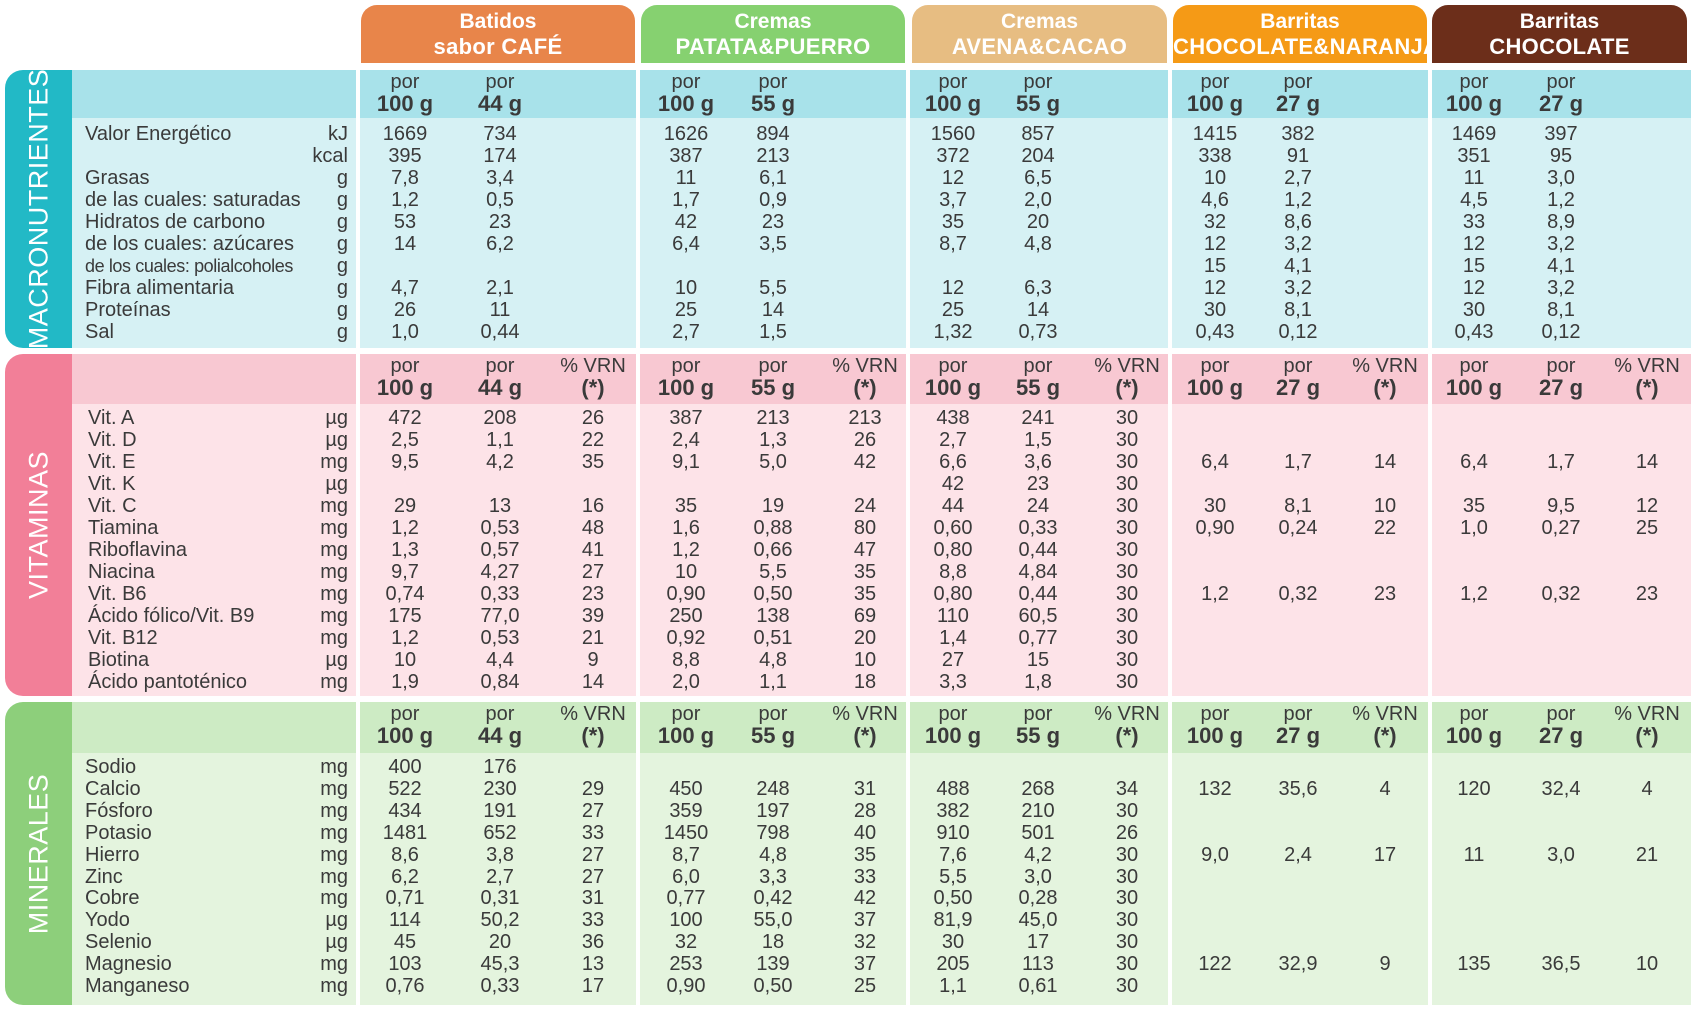  What do you see at coordinates (1038, 964) in the screenshot?
I see `nutrient-value: 113` at bounding box center [1038, 964].